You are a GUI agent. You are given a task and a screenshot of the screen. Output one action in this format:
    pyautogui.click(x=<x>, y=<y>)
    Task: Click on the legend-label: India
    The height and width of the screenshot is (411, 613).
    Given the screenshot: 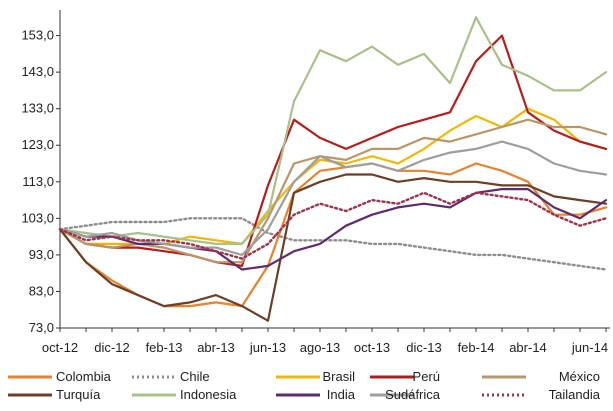 What is the action you would take?
    pyautogui.click(x=341, y=394)
    